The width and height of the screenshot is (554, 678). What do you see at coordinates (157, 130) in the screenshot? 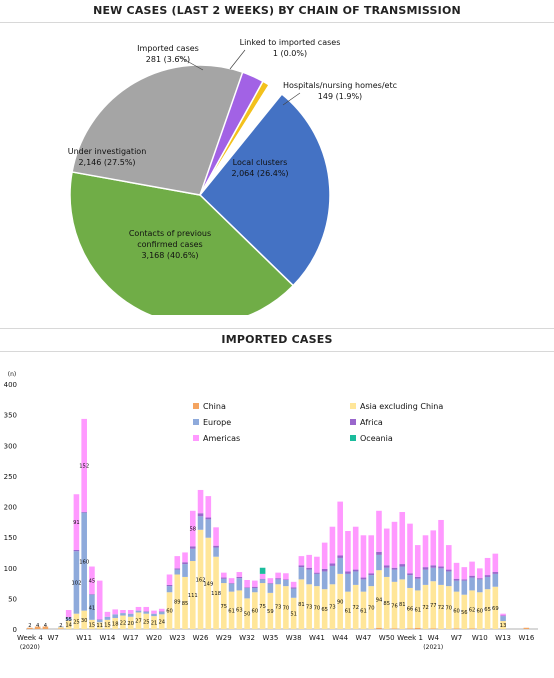
I see `pie-slice-under-investigation` at bounding box center [157, 130].